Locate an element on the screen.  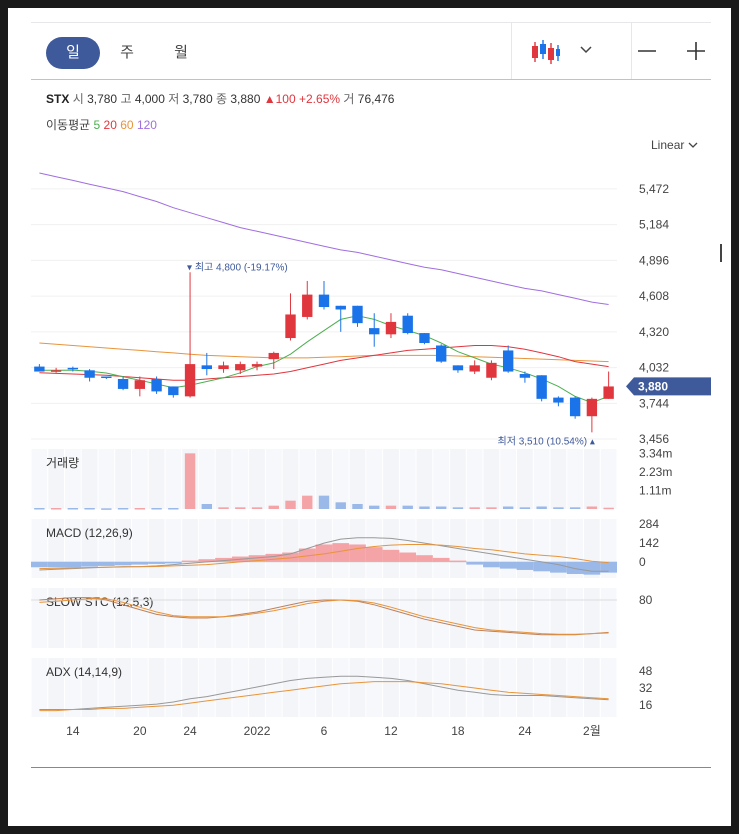
plus-icon is located at coordinates (696, 51).